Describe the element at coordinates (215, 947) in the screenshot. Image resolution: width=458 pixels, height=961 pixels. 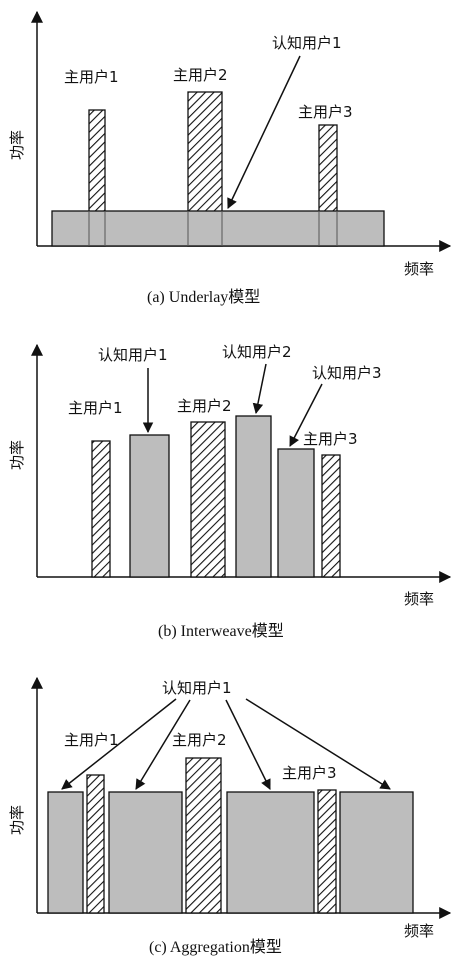
I see `panel-caption: (c) Aggregation模型` at that location.